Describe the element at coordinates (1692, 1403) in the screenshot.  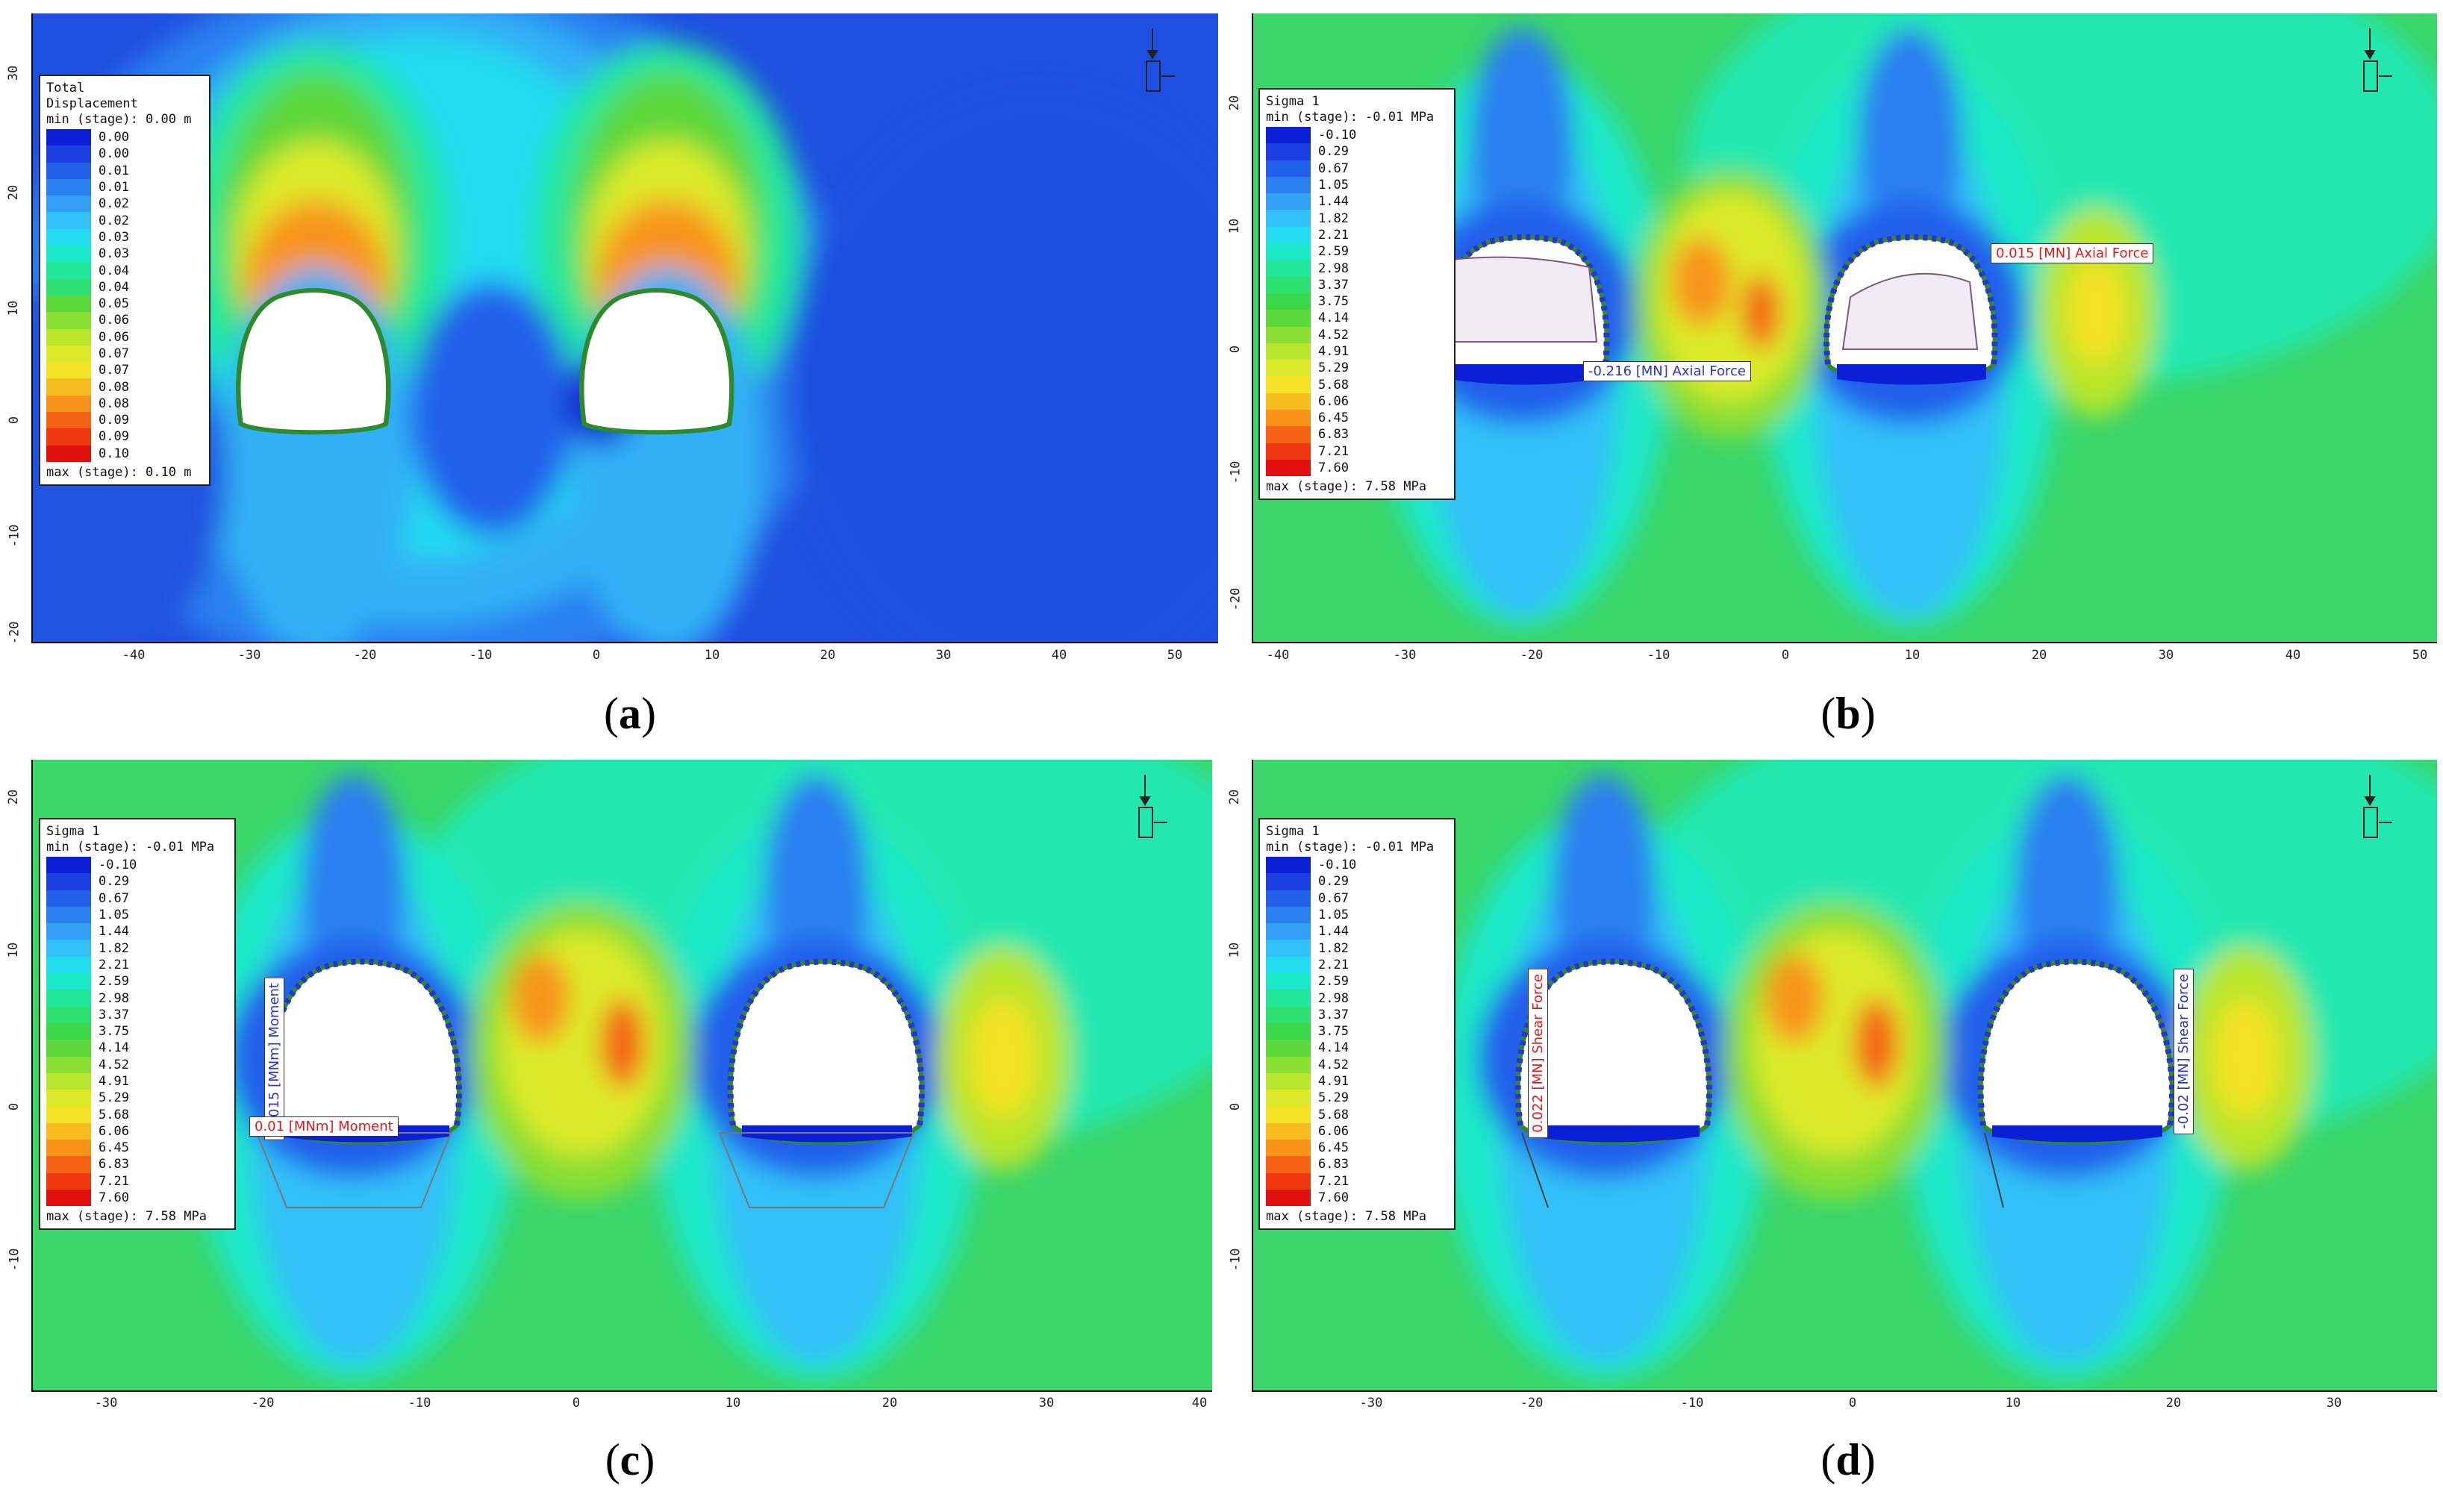
I see `x-tick: -10` at that location.